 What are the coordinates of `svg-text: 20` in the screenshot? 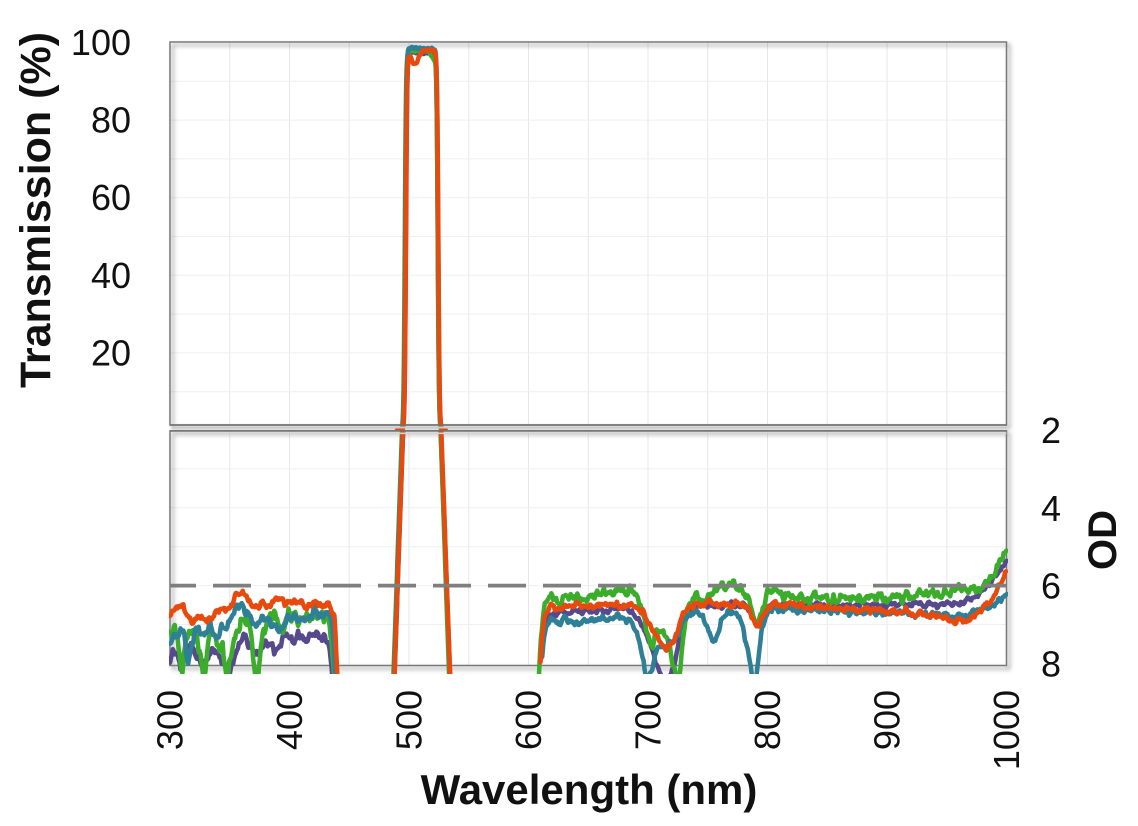 It's located at (111, 352).